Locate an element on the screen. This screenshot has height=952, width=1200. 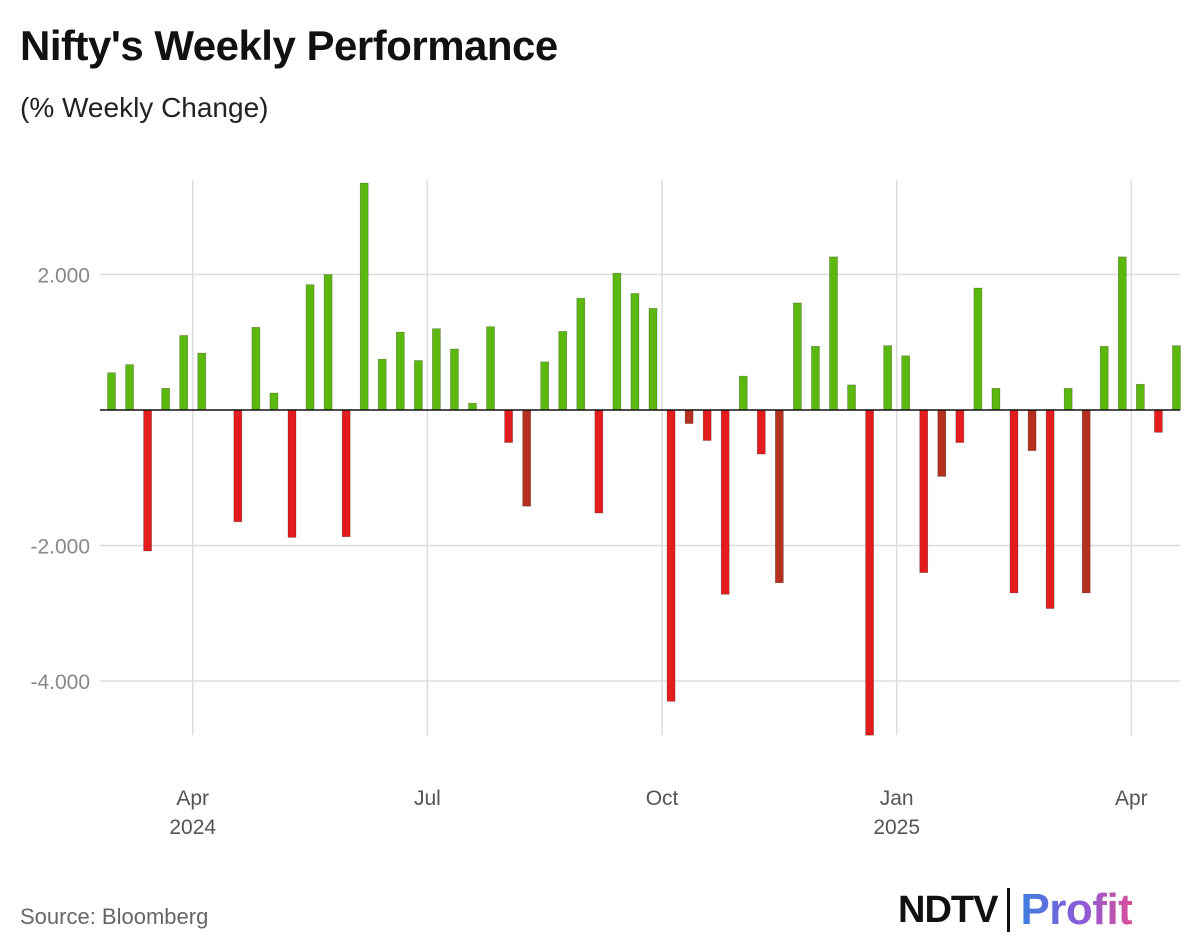
x-tick-year-label: 2024 is located at coordinates (192, 827).